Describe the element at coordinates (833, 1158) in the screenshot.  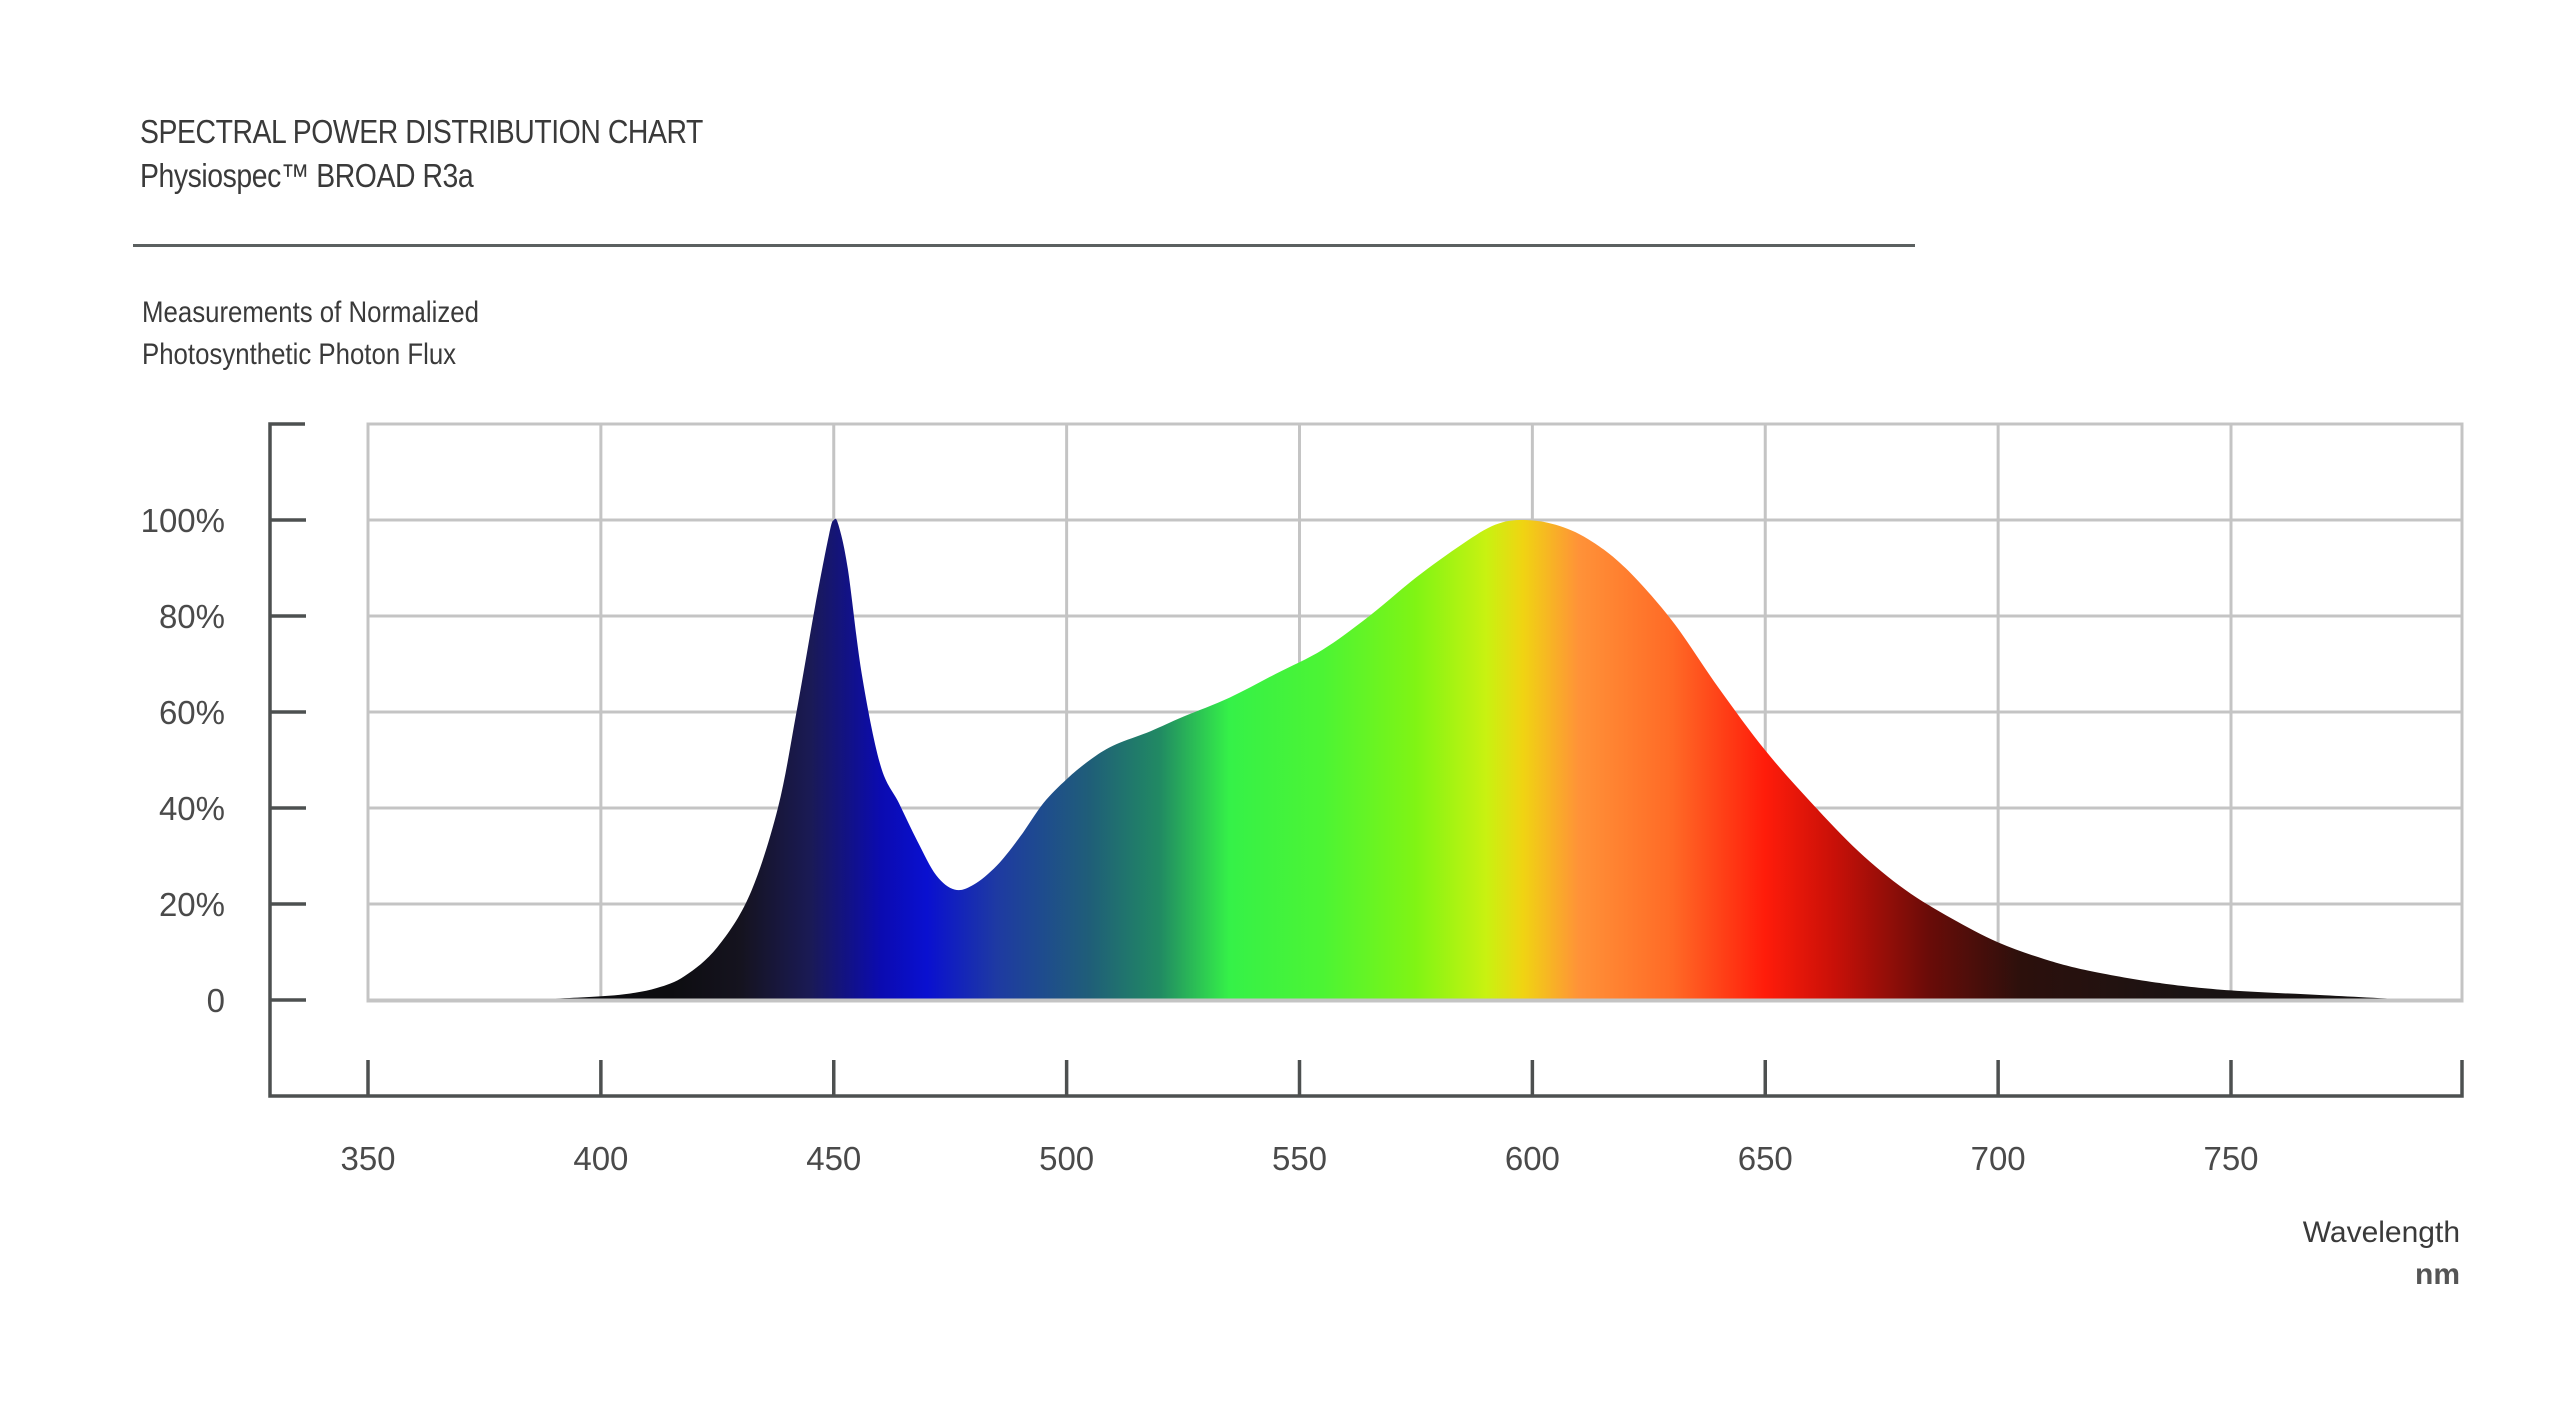
I see `x-tick-label: 450` at that location.